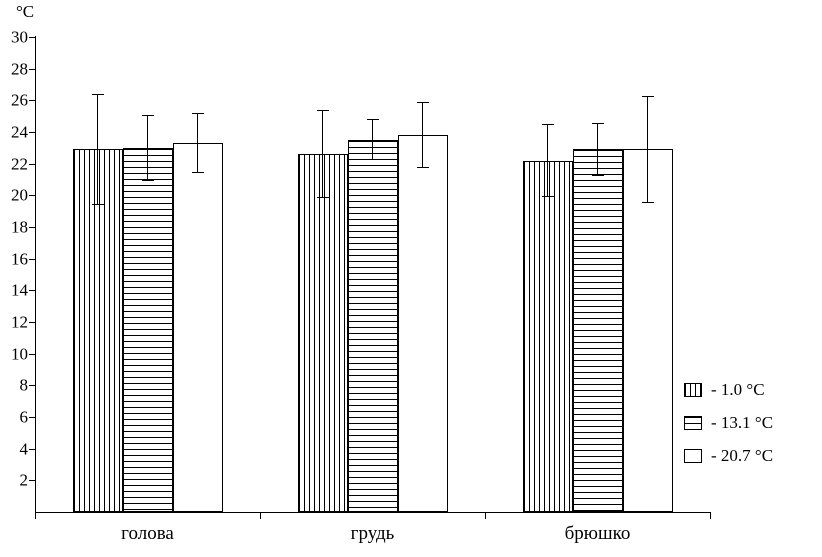 This screenshot has width=822, height=557. I want to click on vertical-lines-swatch-icon, so click(693, 390).